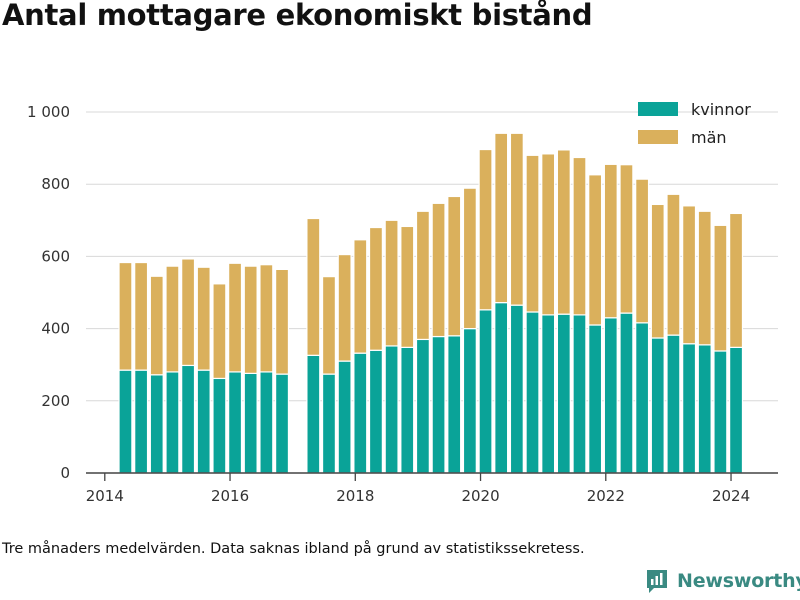  I want to click on brand-name: Newsworthy, so click(738, 581).